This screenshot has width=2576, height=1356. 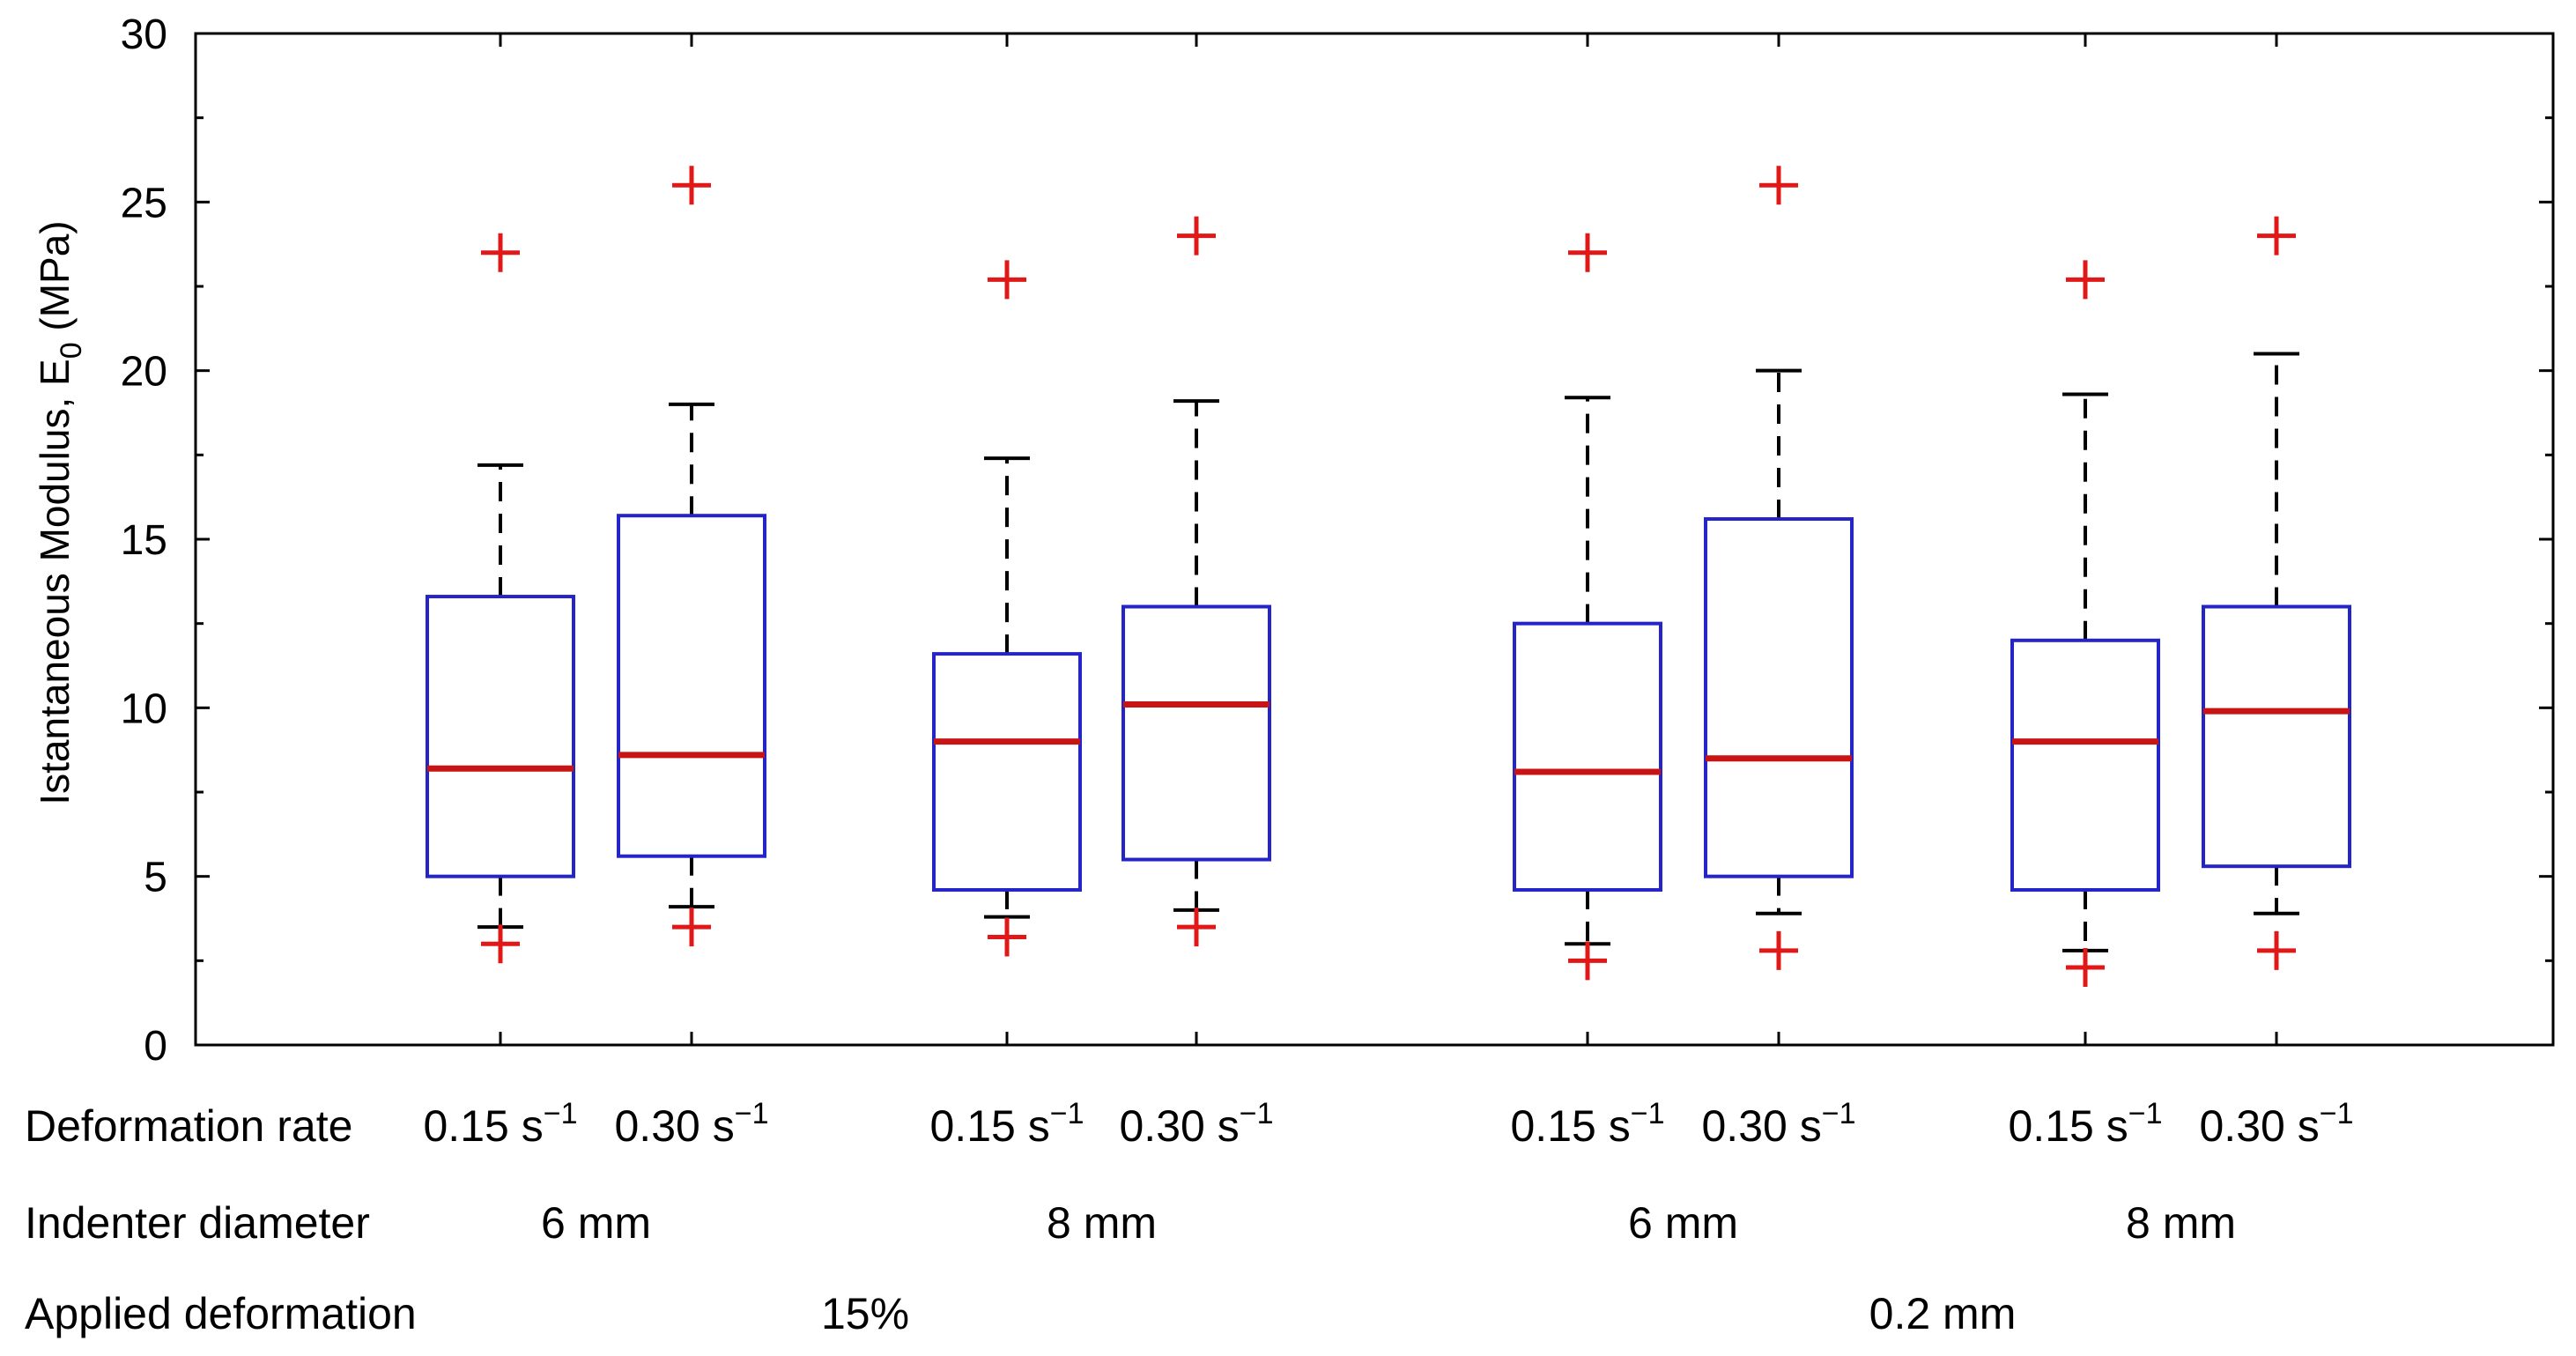 I want to click on y-tick-label: 10, so click(x=144, y=708).